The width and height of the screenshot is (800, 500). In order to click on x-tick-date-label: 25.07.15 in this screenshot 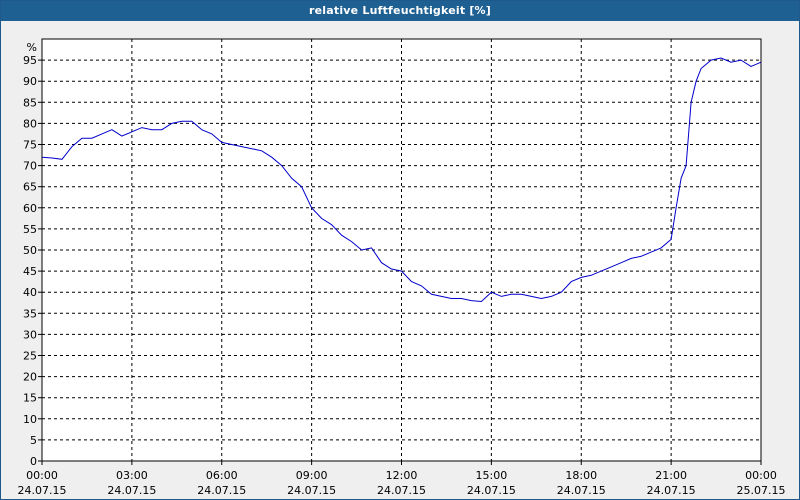, I will do `click(761, 490)`.